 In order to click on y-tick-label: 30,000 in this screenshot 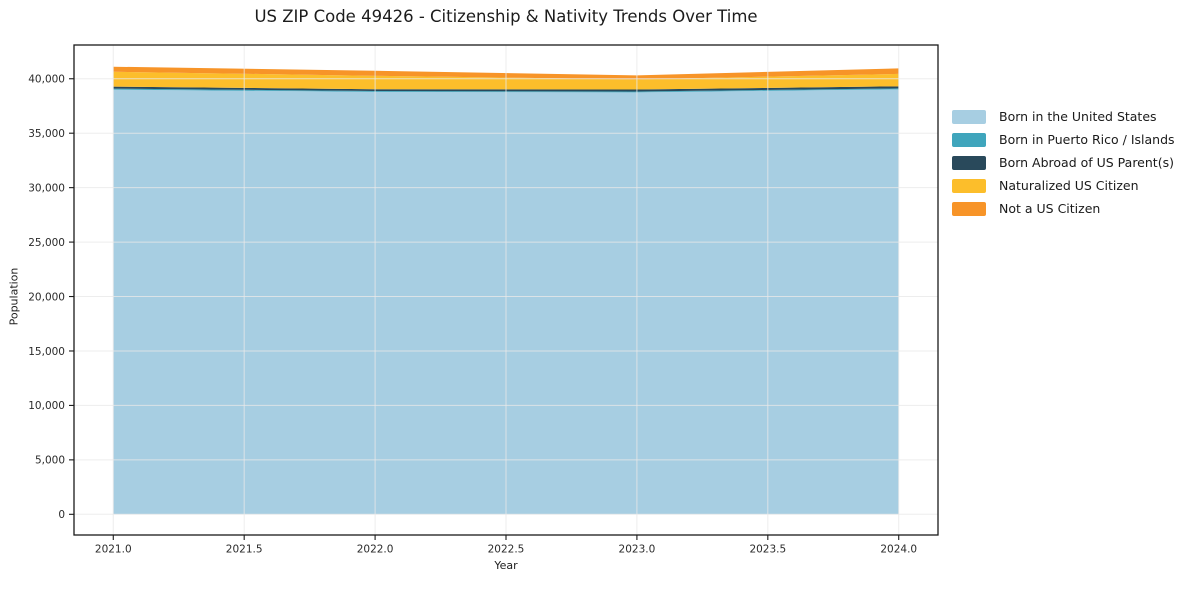, I will do `click(46, 188)`.